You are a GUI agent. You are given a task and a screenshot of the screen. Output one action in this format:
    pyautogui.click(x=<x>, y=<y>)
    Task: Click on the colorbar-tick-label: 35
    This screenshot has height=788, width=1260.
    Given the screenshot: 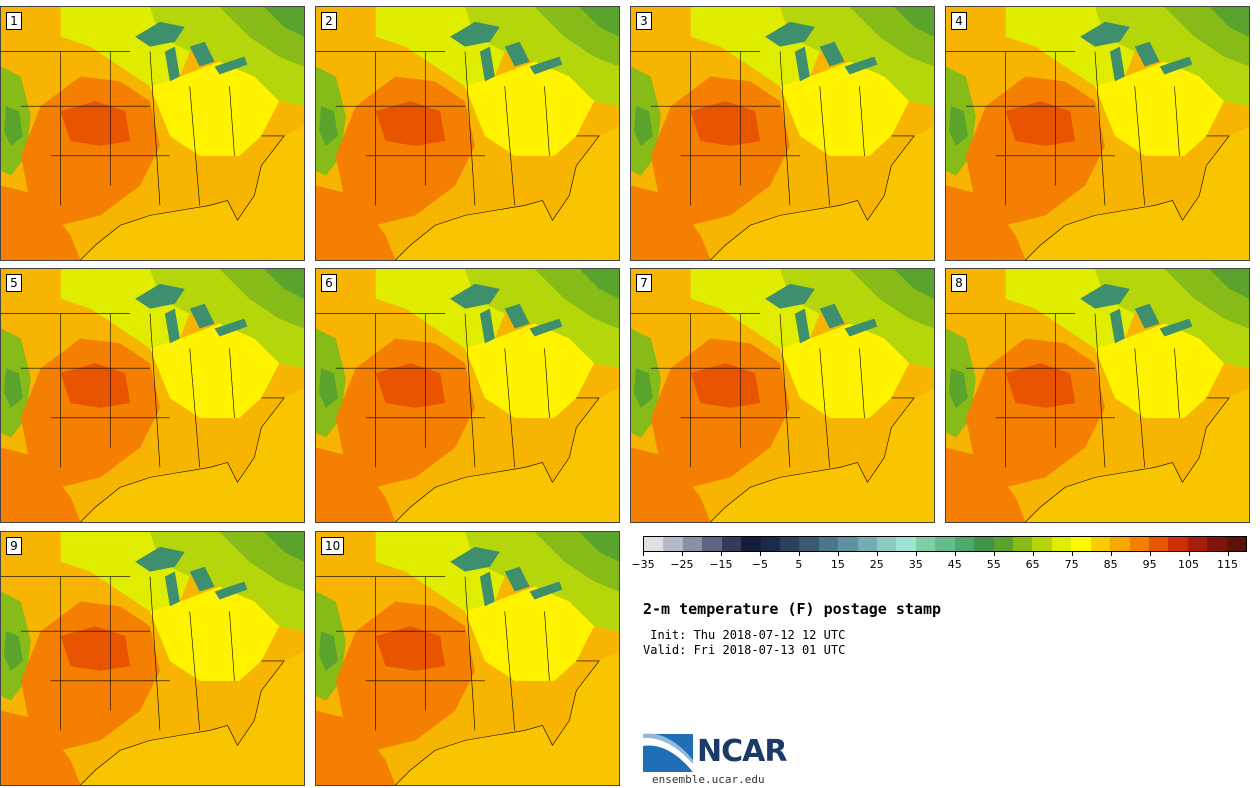 What is the action you would take?
    pyautogui.click(x=915, y=564)
    